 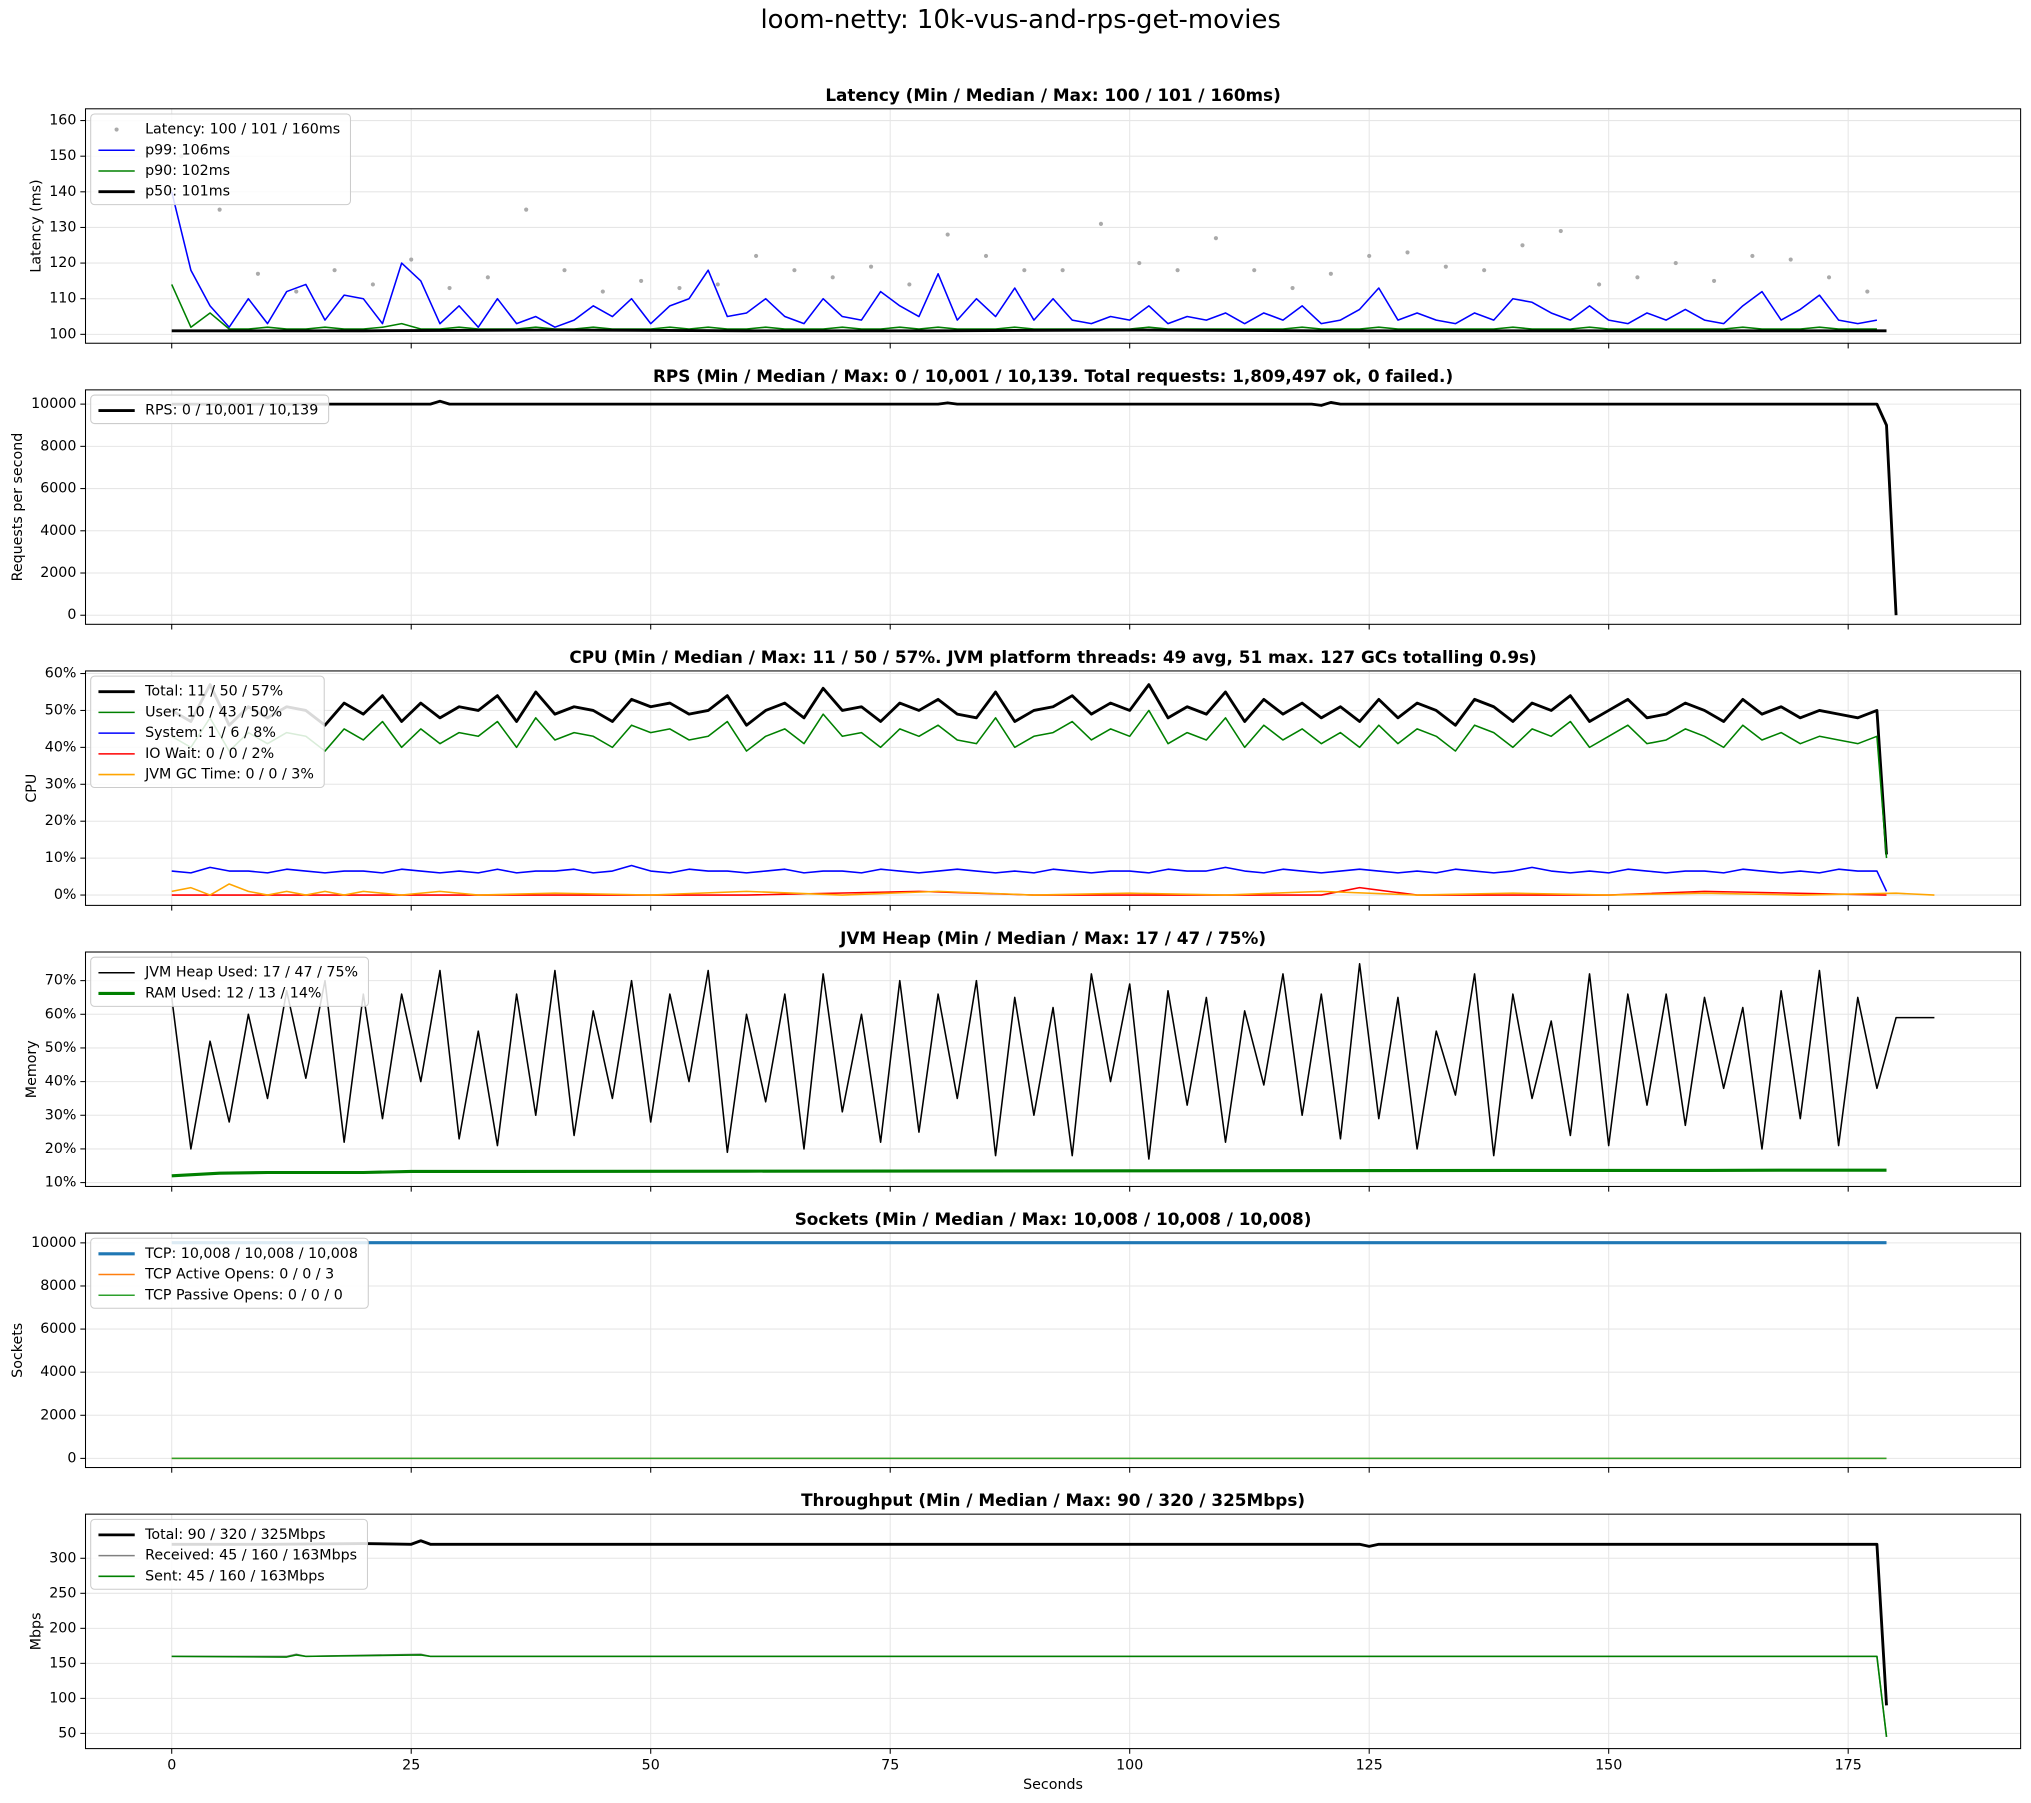 I want to click on x-tick-label: 100, so click(x=1129, y=1765).